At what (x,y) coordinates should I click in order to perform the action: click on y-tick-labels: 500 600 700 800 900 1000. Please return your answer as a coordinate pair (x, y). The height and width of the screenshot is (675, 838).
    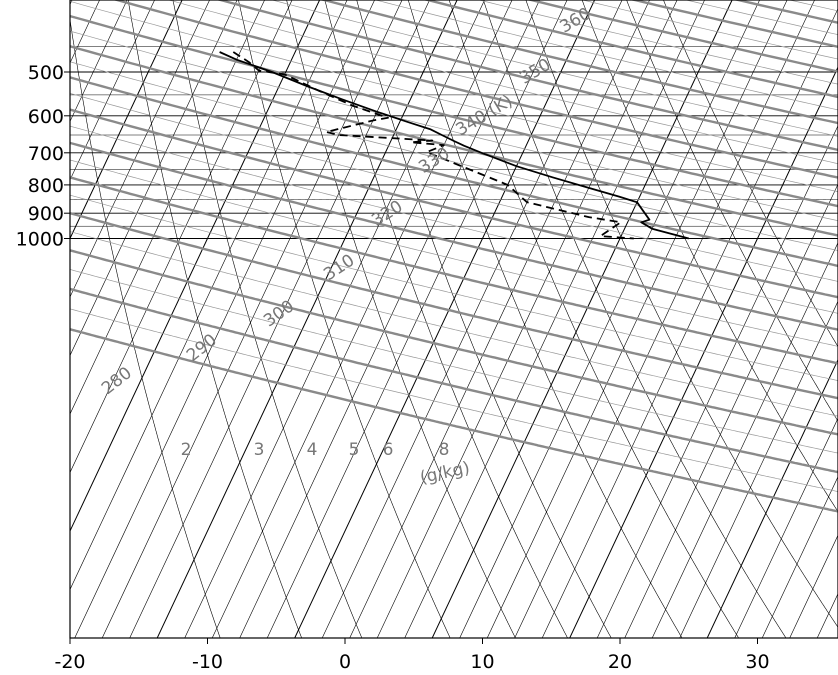
    Looking at the image, I should click on (40, 156).